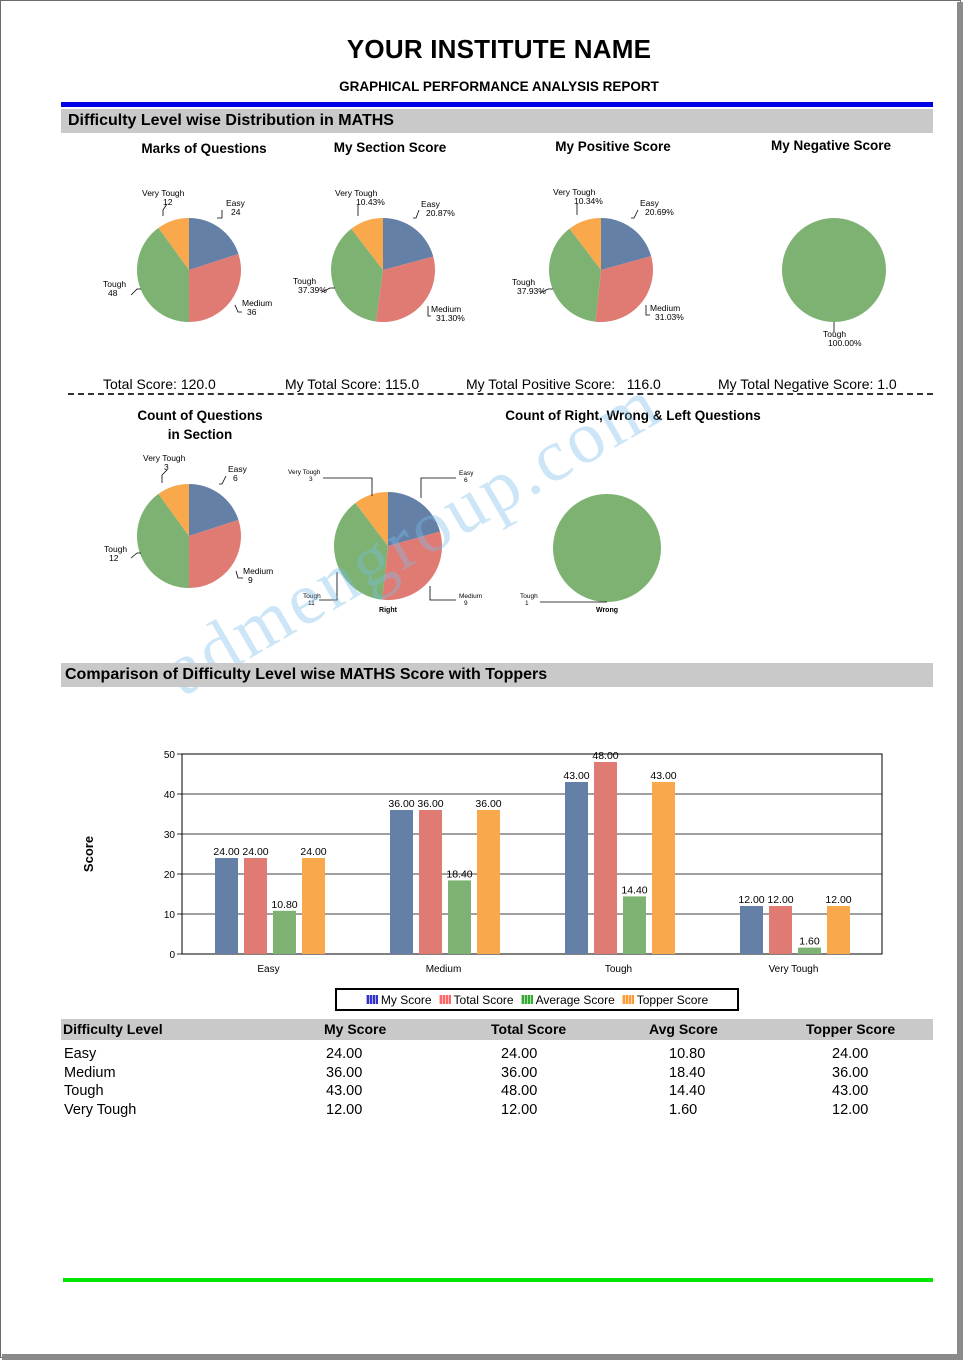  What do you see at coordinates (444, 999) in the screenshot?
I see `legend-swatch-total-score` at bounding box center [444, 999].